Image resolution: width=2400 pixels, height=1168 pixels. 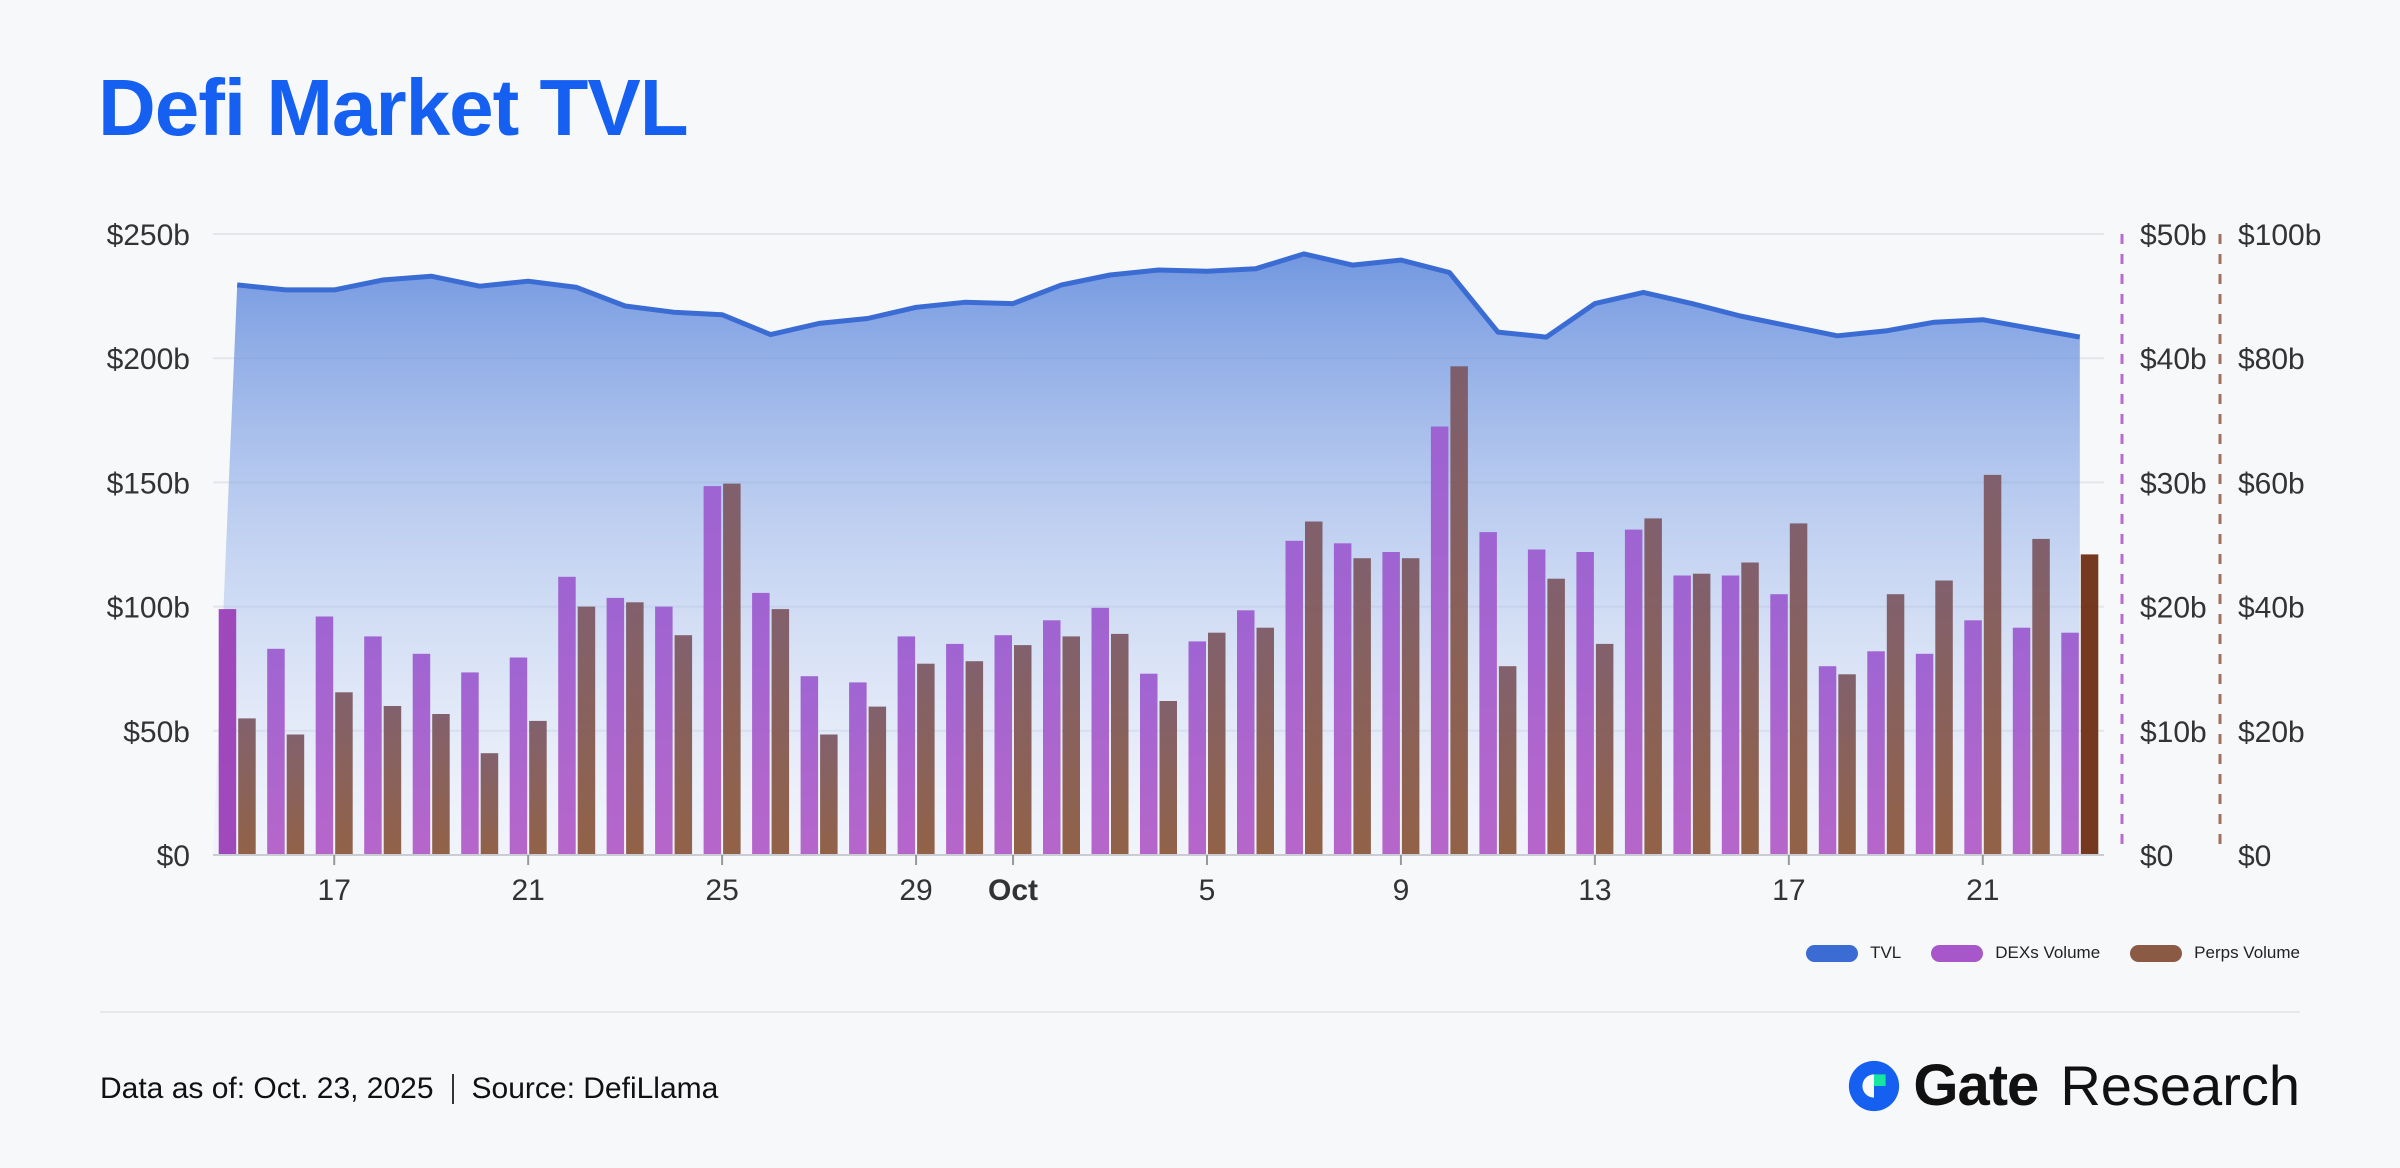 I want to click on brand-logo: Gate Research, so click(x=2072, y=1085).